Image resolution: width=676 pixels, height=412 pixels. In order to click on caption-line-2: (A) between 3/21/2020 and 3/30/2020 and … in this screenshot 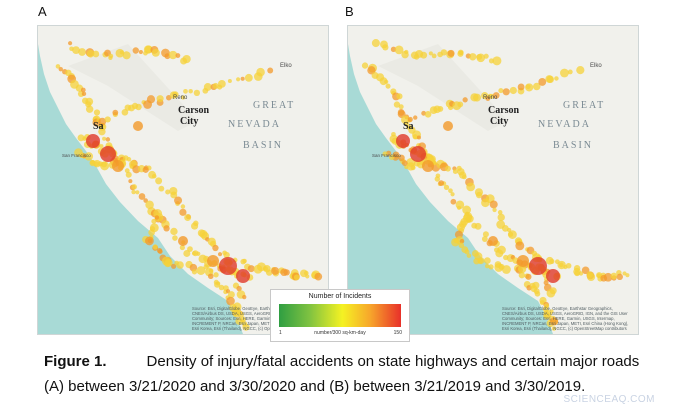, I will do `click(315, 386)`.